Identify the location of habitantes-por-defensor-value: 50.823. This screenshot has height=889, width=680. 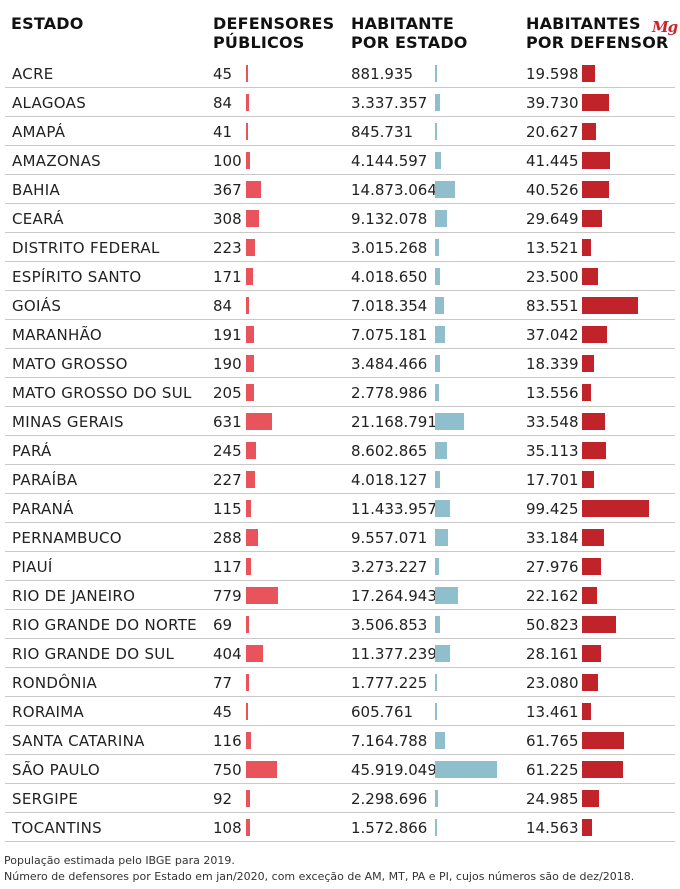
(552, 625).